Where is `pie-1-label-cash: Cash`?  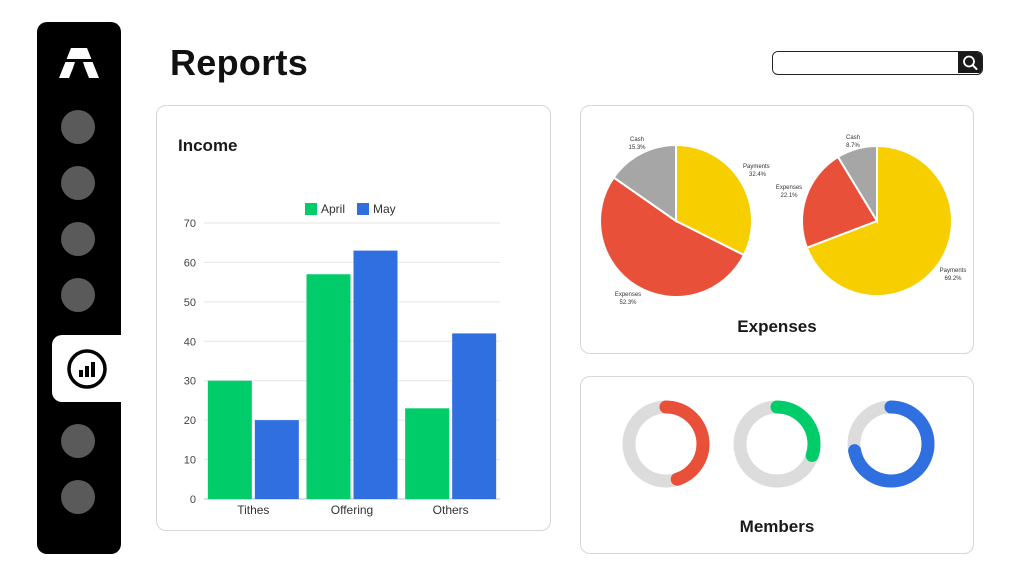 pie-1-label-cash: Cash is located at coordinates (637, 140).